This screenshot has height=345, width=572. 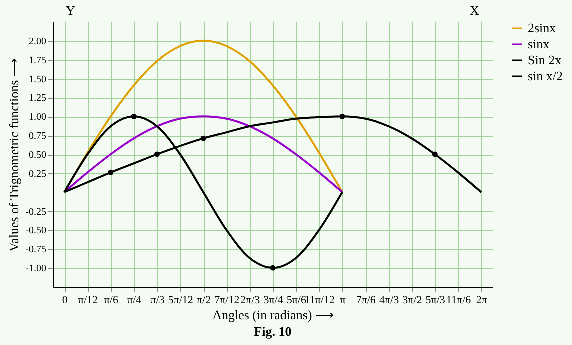 What do you see at coordinates (545, 60) in the screenshot?
I see `legend-label: Sin 2x` at bounding box center [545, 60].